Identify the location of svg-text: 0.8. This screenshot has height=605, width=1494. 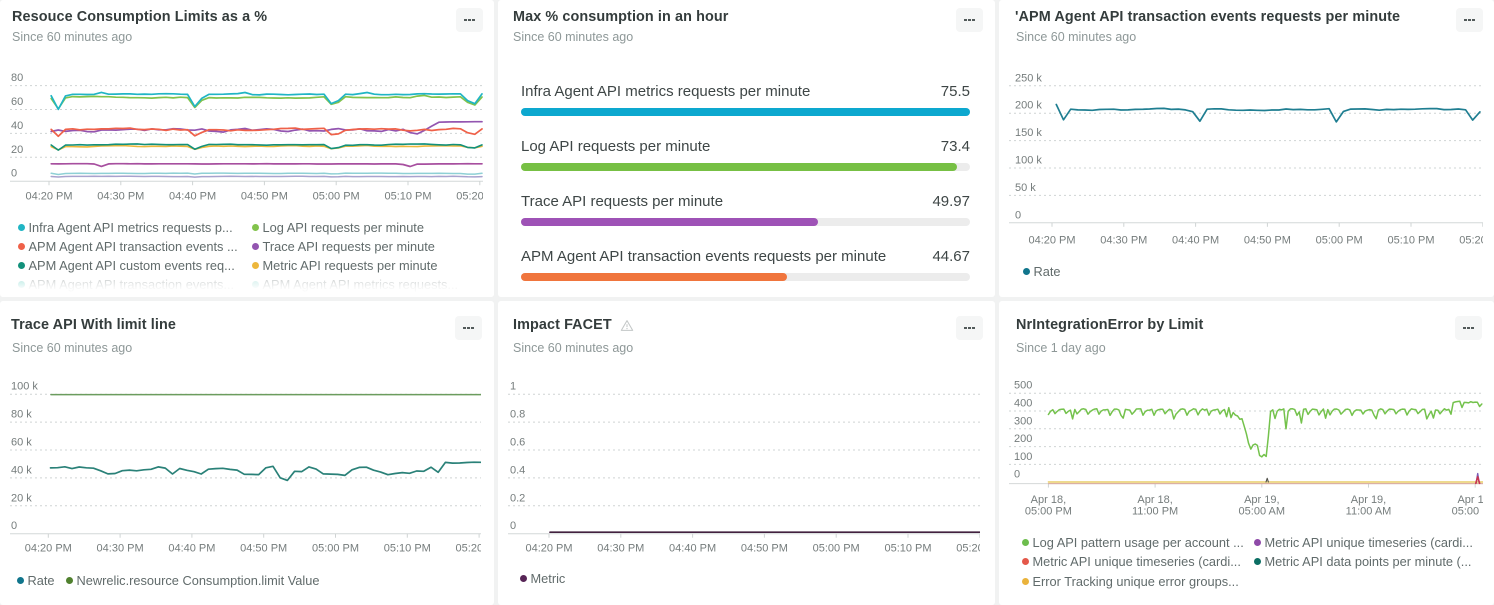
(517, 415).